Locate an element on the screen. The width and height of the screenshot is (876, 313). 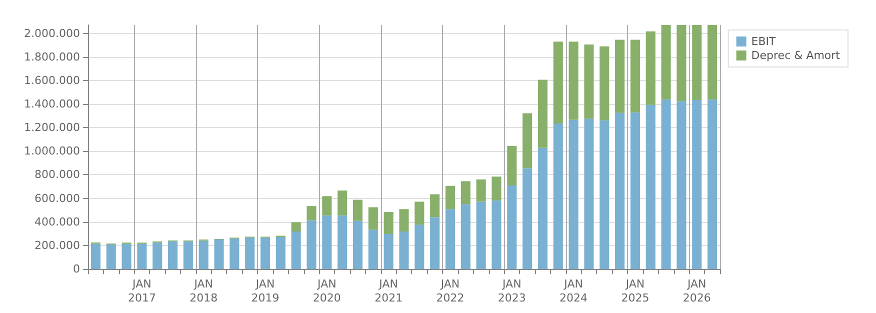
x-tick-label: JAN 2018 is located at coordinates (204, 291).